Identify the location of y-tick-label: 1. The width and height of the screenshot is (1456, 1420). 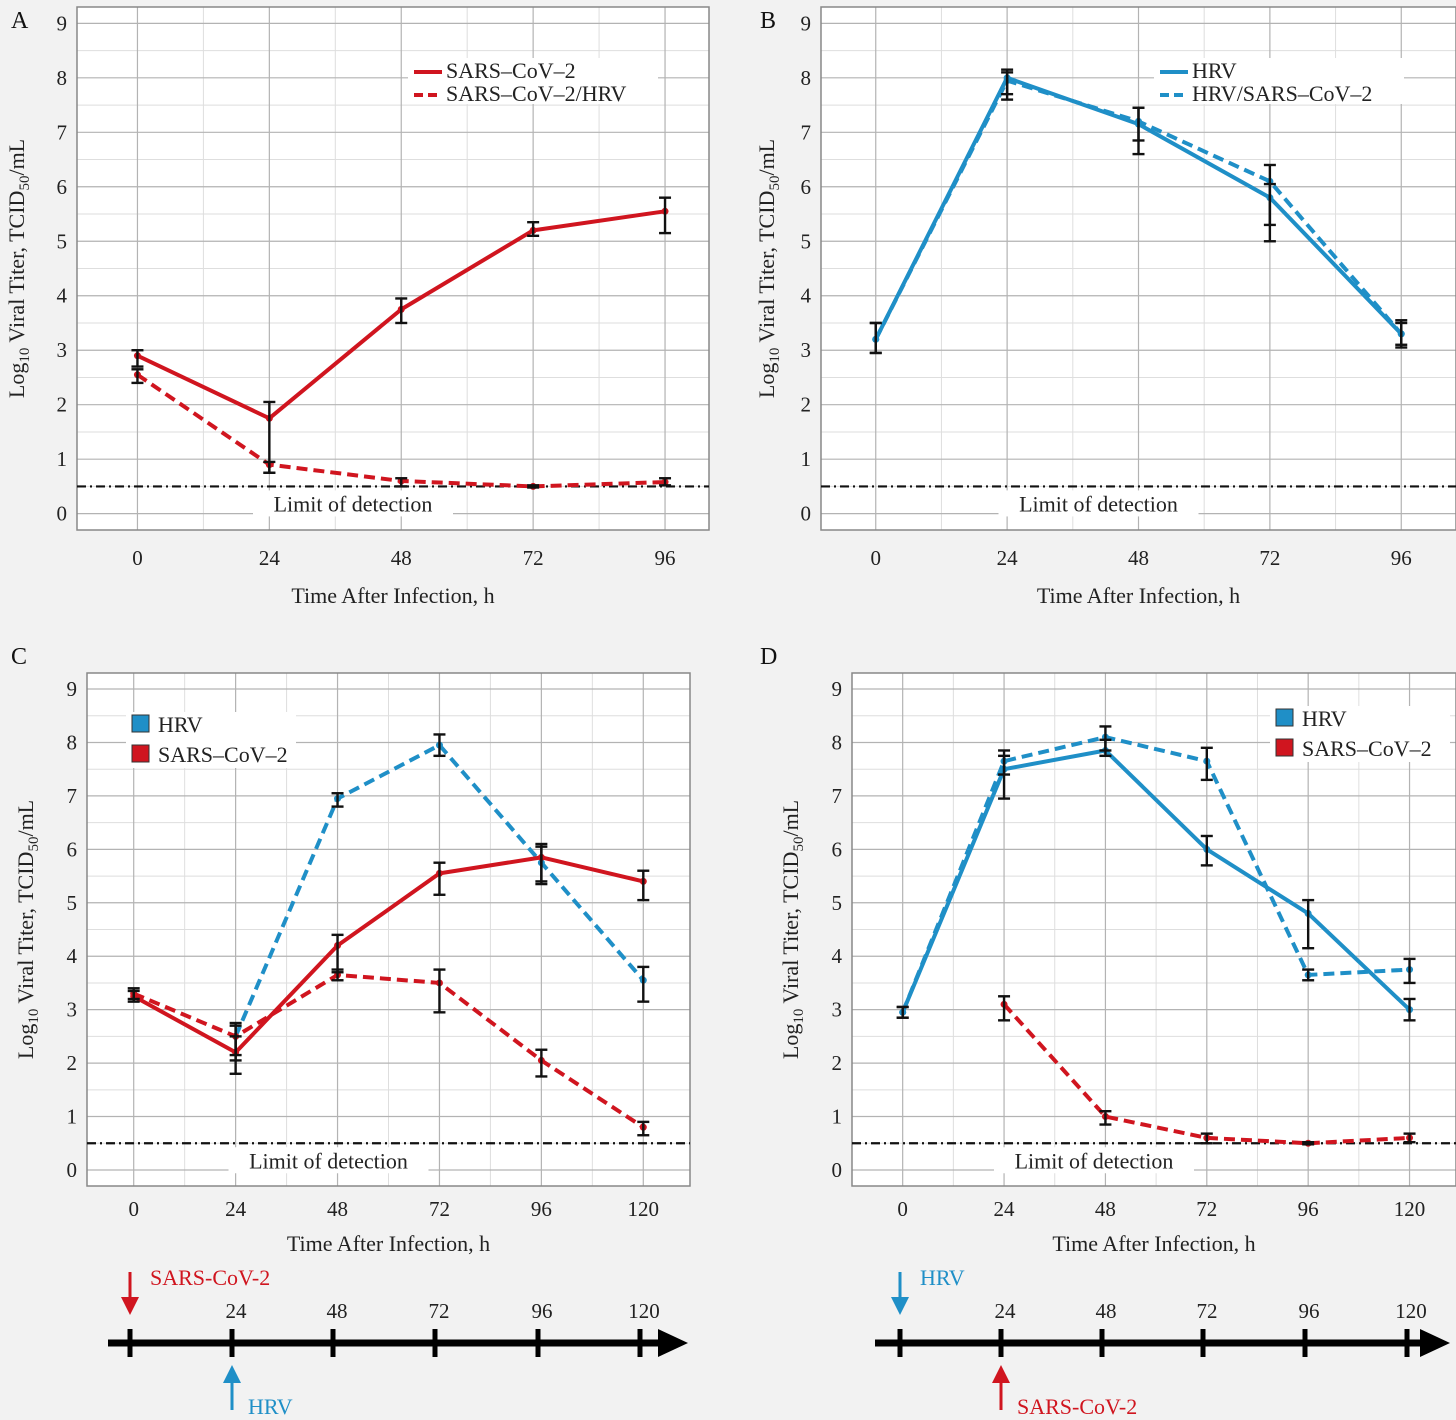
(837, 1117).